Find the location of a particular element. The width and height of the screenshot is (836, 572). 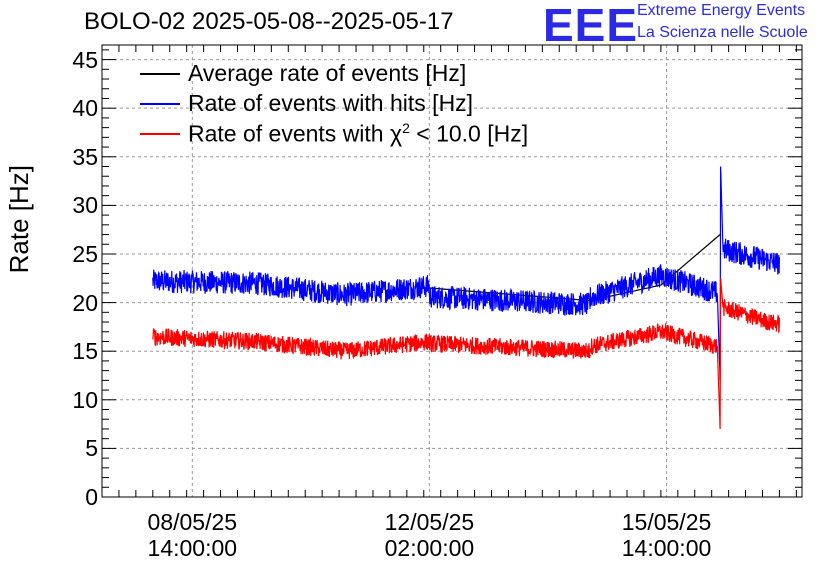

logo-line1: Extreme Energy Events is located at coordinates (721, 10).